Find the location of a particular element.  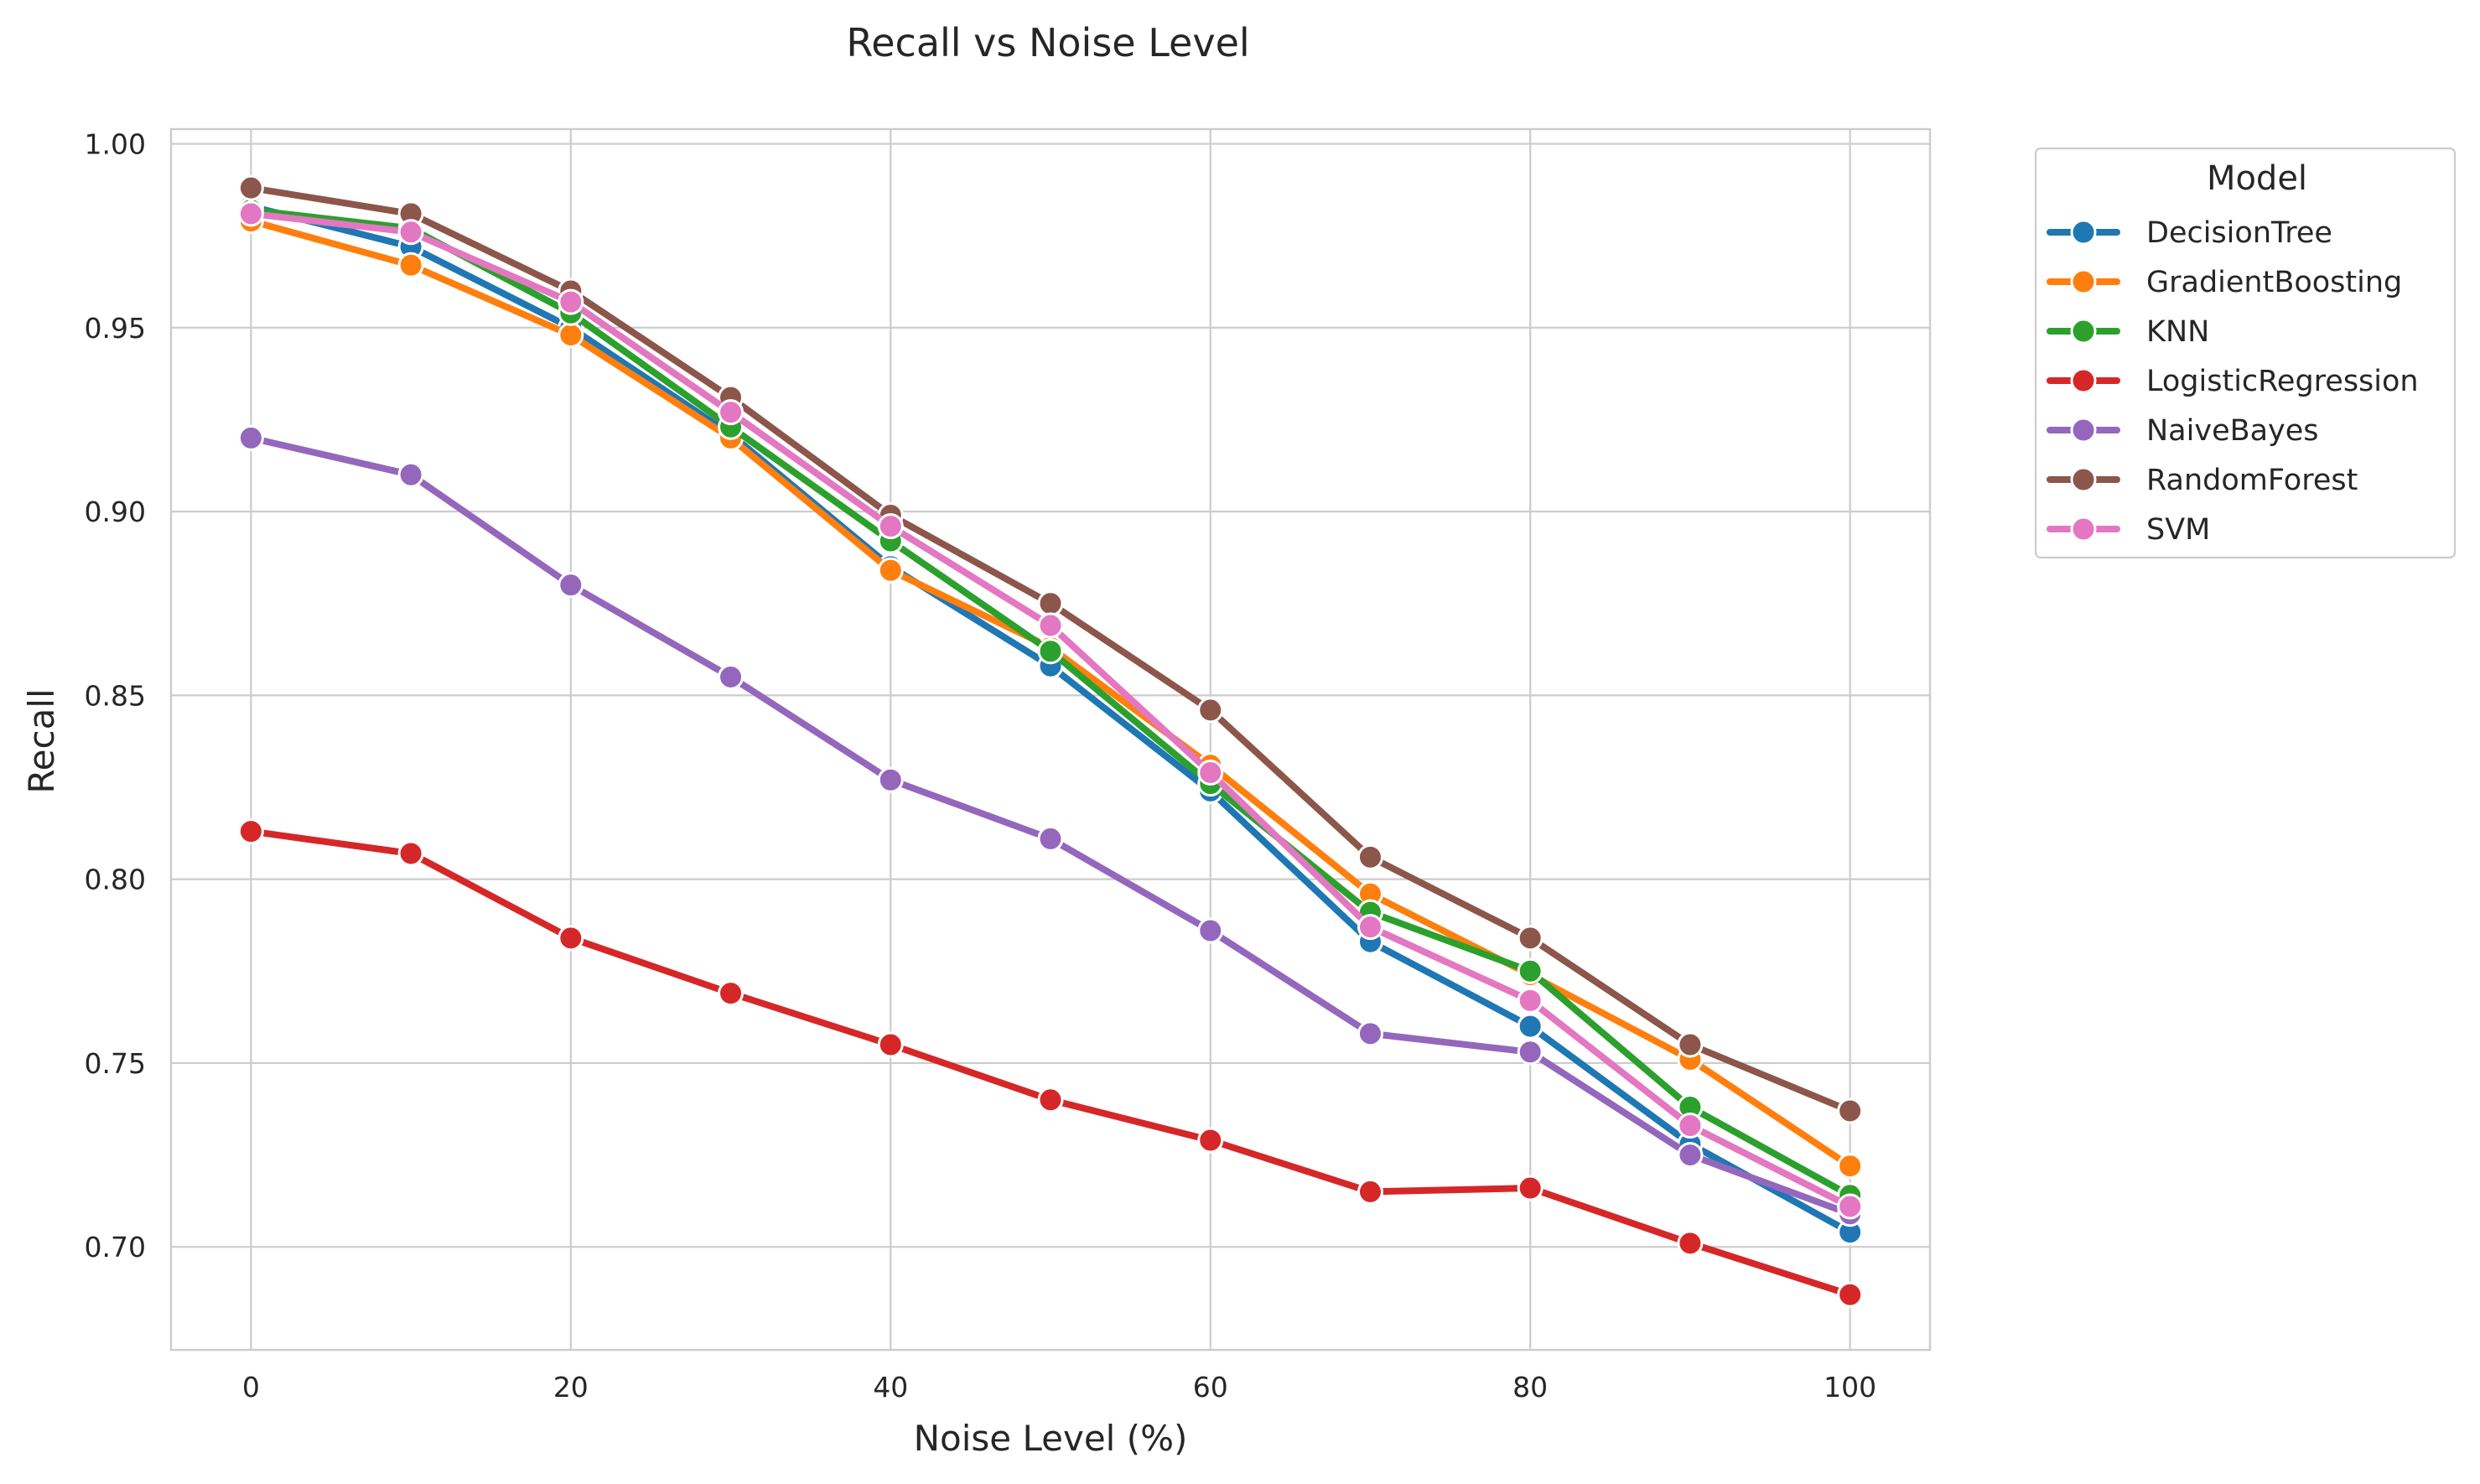

legend-box is located at coordinates (2245, 353).